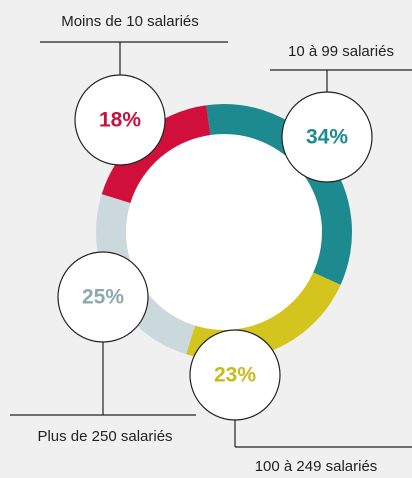 This screenshot has width=412, height=478. I want to click on value-label: 34%, so click(327, 137).